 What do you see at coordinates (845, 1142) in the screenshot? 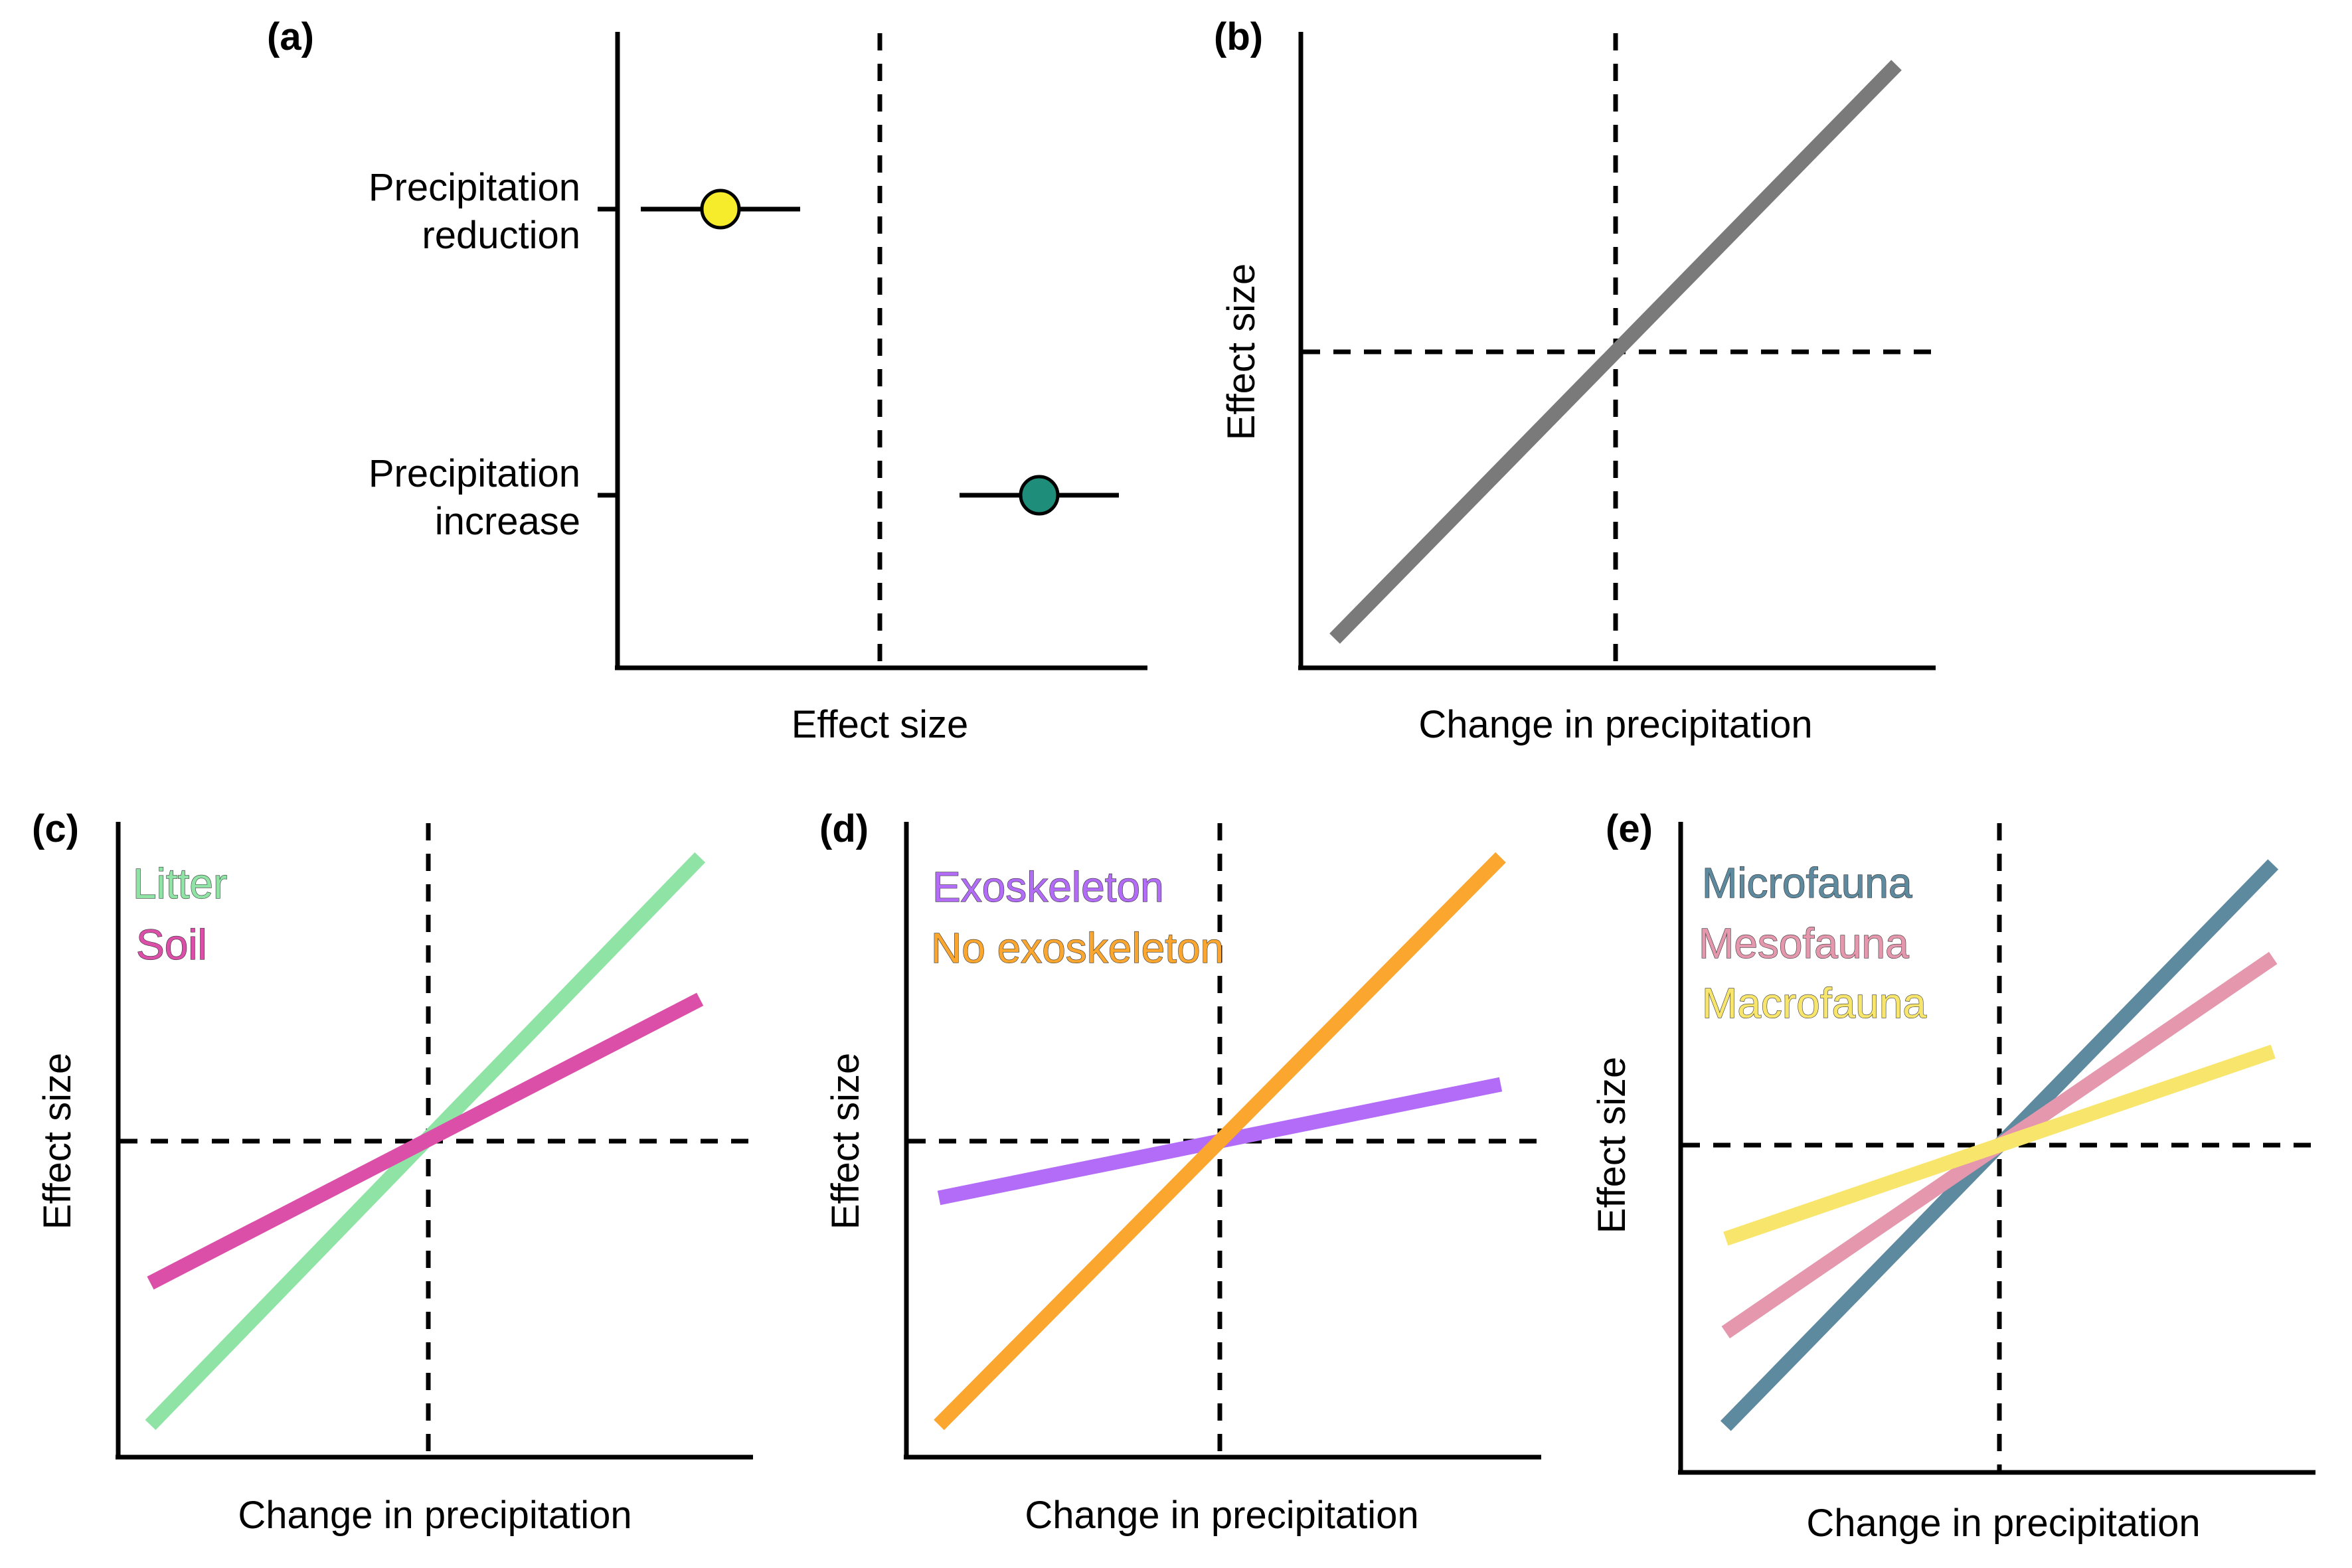
I see `panel-d-y-title: Effect size` at bounding box center [845, 1142].